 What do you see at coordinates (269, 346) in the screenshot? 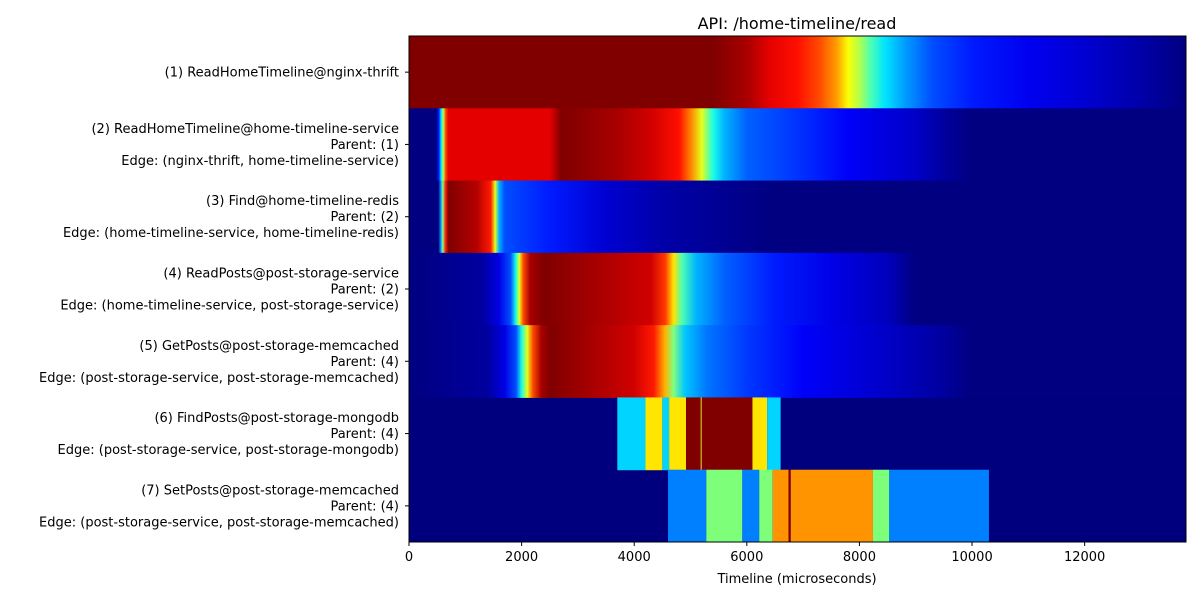
I see `row-label-5-line-1: (5) GetPosts@post-storage-memcached` at bounding box center [269, 346].